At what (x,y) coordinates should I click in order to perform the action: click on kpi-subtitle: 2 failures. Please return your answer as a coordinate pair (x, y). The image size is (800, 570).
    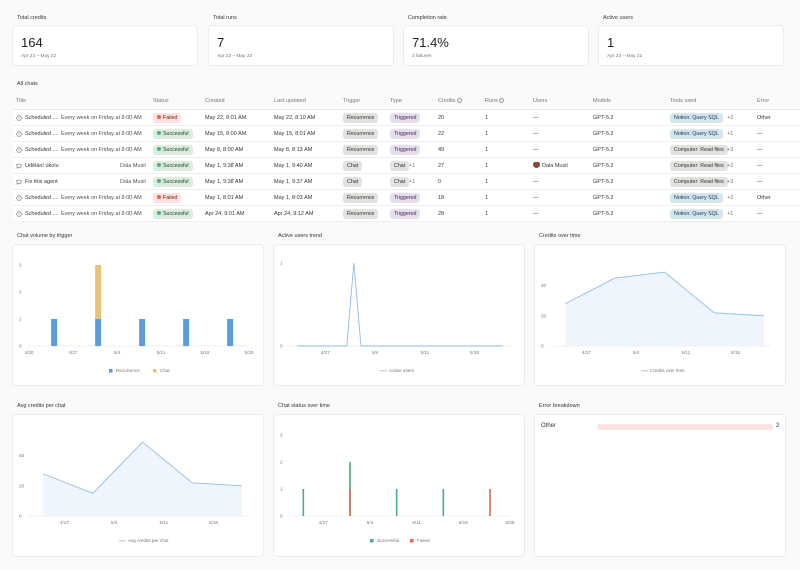
    Looking at the image, I should click on (422, 56).